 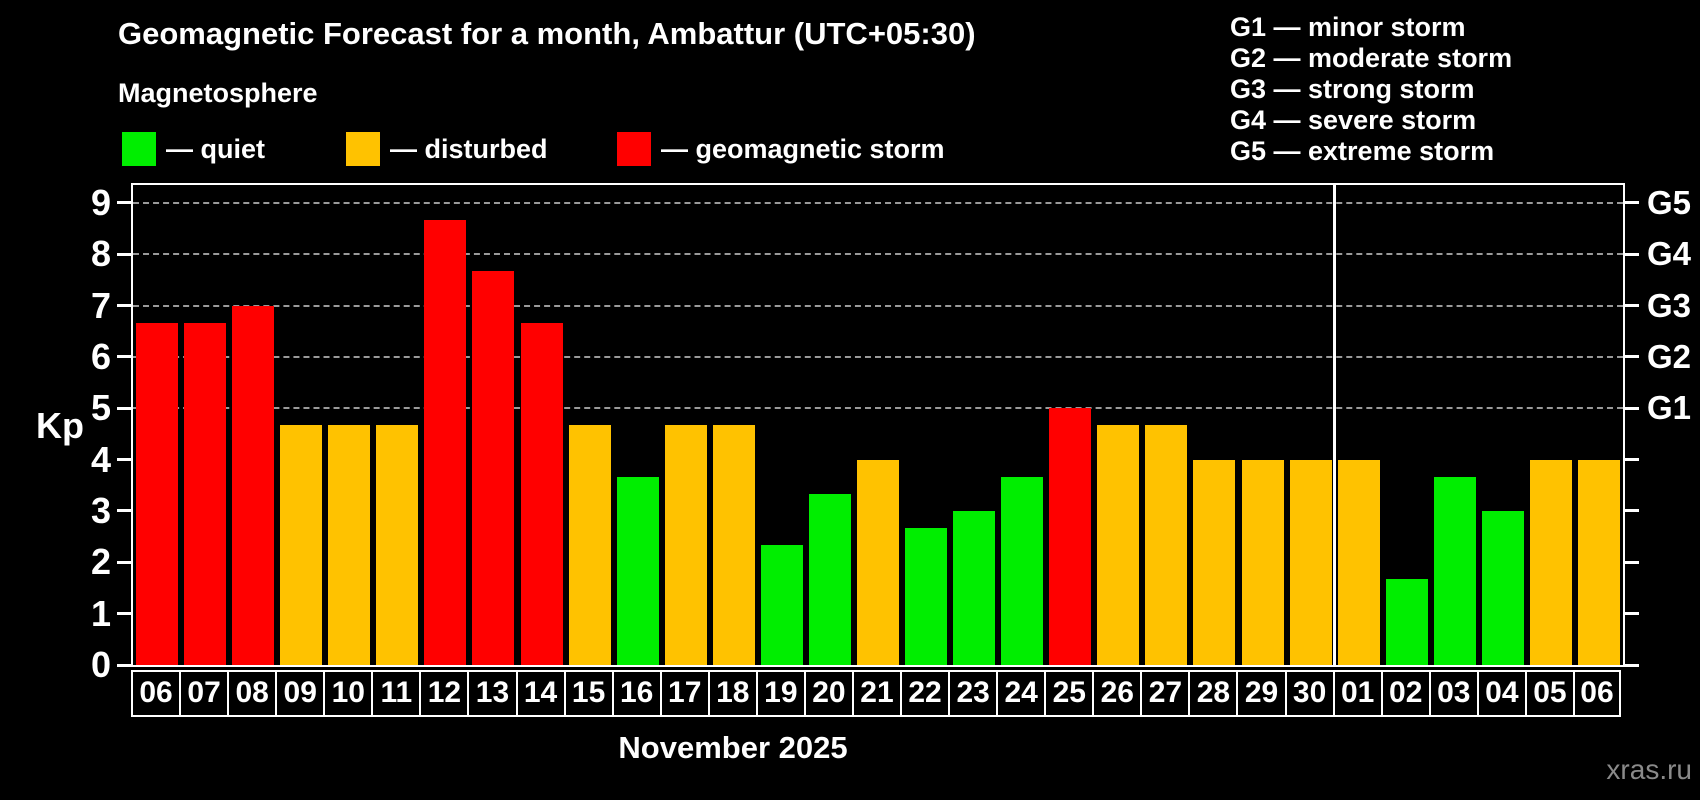 I want to click on day-cell-23-29: 29, so click(x=1261, y=693).